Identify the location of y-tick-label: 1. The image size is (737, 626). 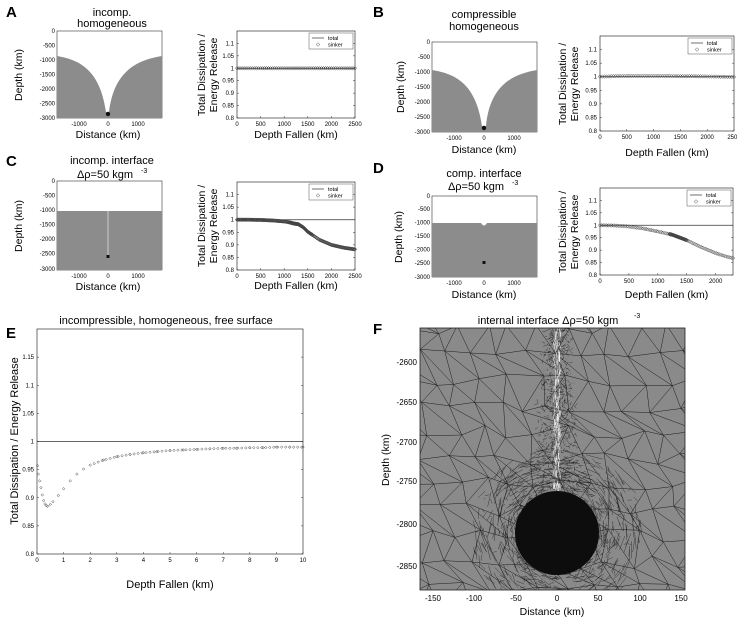
(596, 78).